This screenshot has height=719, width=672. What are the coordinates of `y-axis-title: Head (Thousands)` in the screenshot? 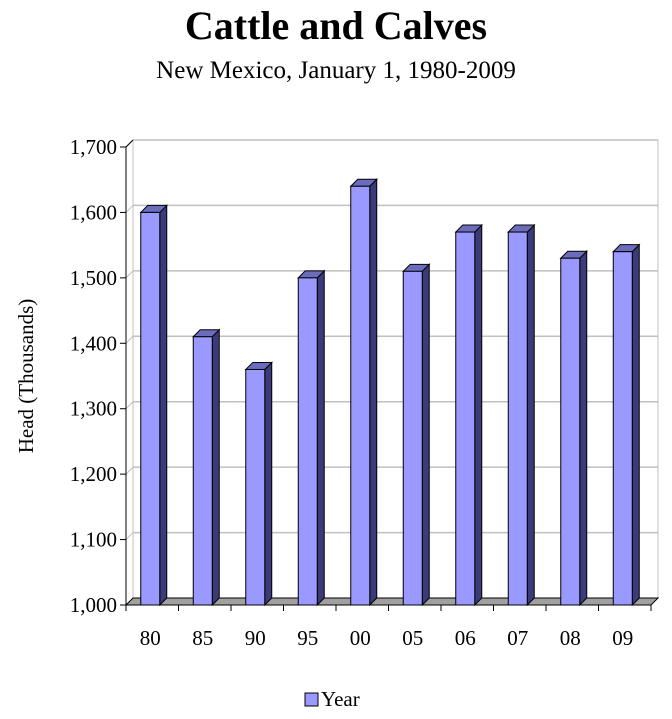 It's located at (26, 376).